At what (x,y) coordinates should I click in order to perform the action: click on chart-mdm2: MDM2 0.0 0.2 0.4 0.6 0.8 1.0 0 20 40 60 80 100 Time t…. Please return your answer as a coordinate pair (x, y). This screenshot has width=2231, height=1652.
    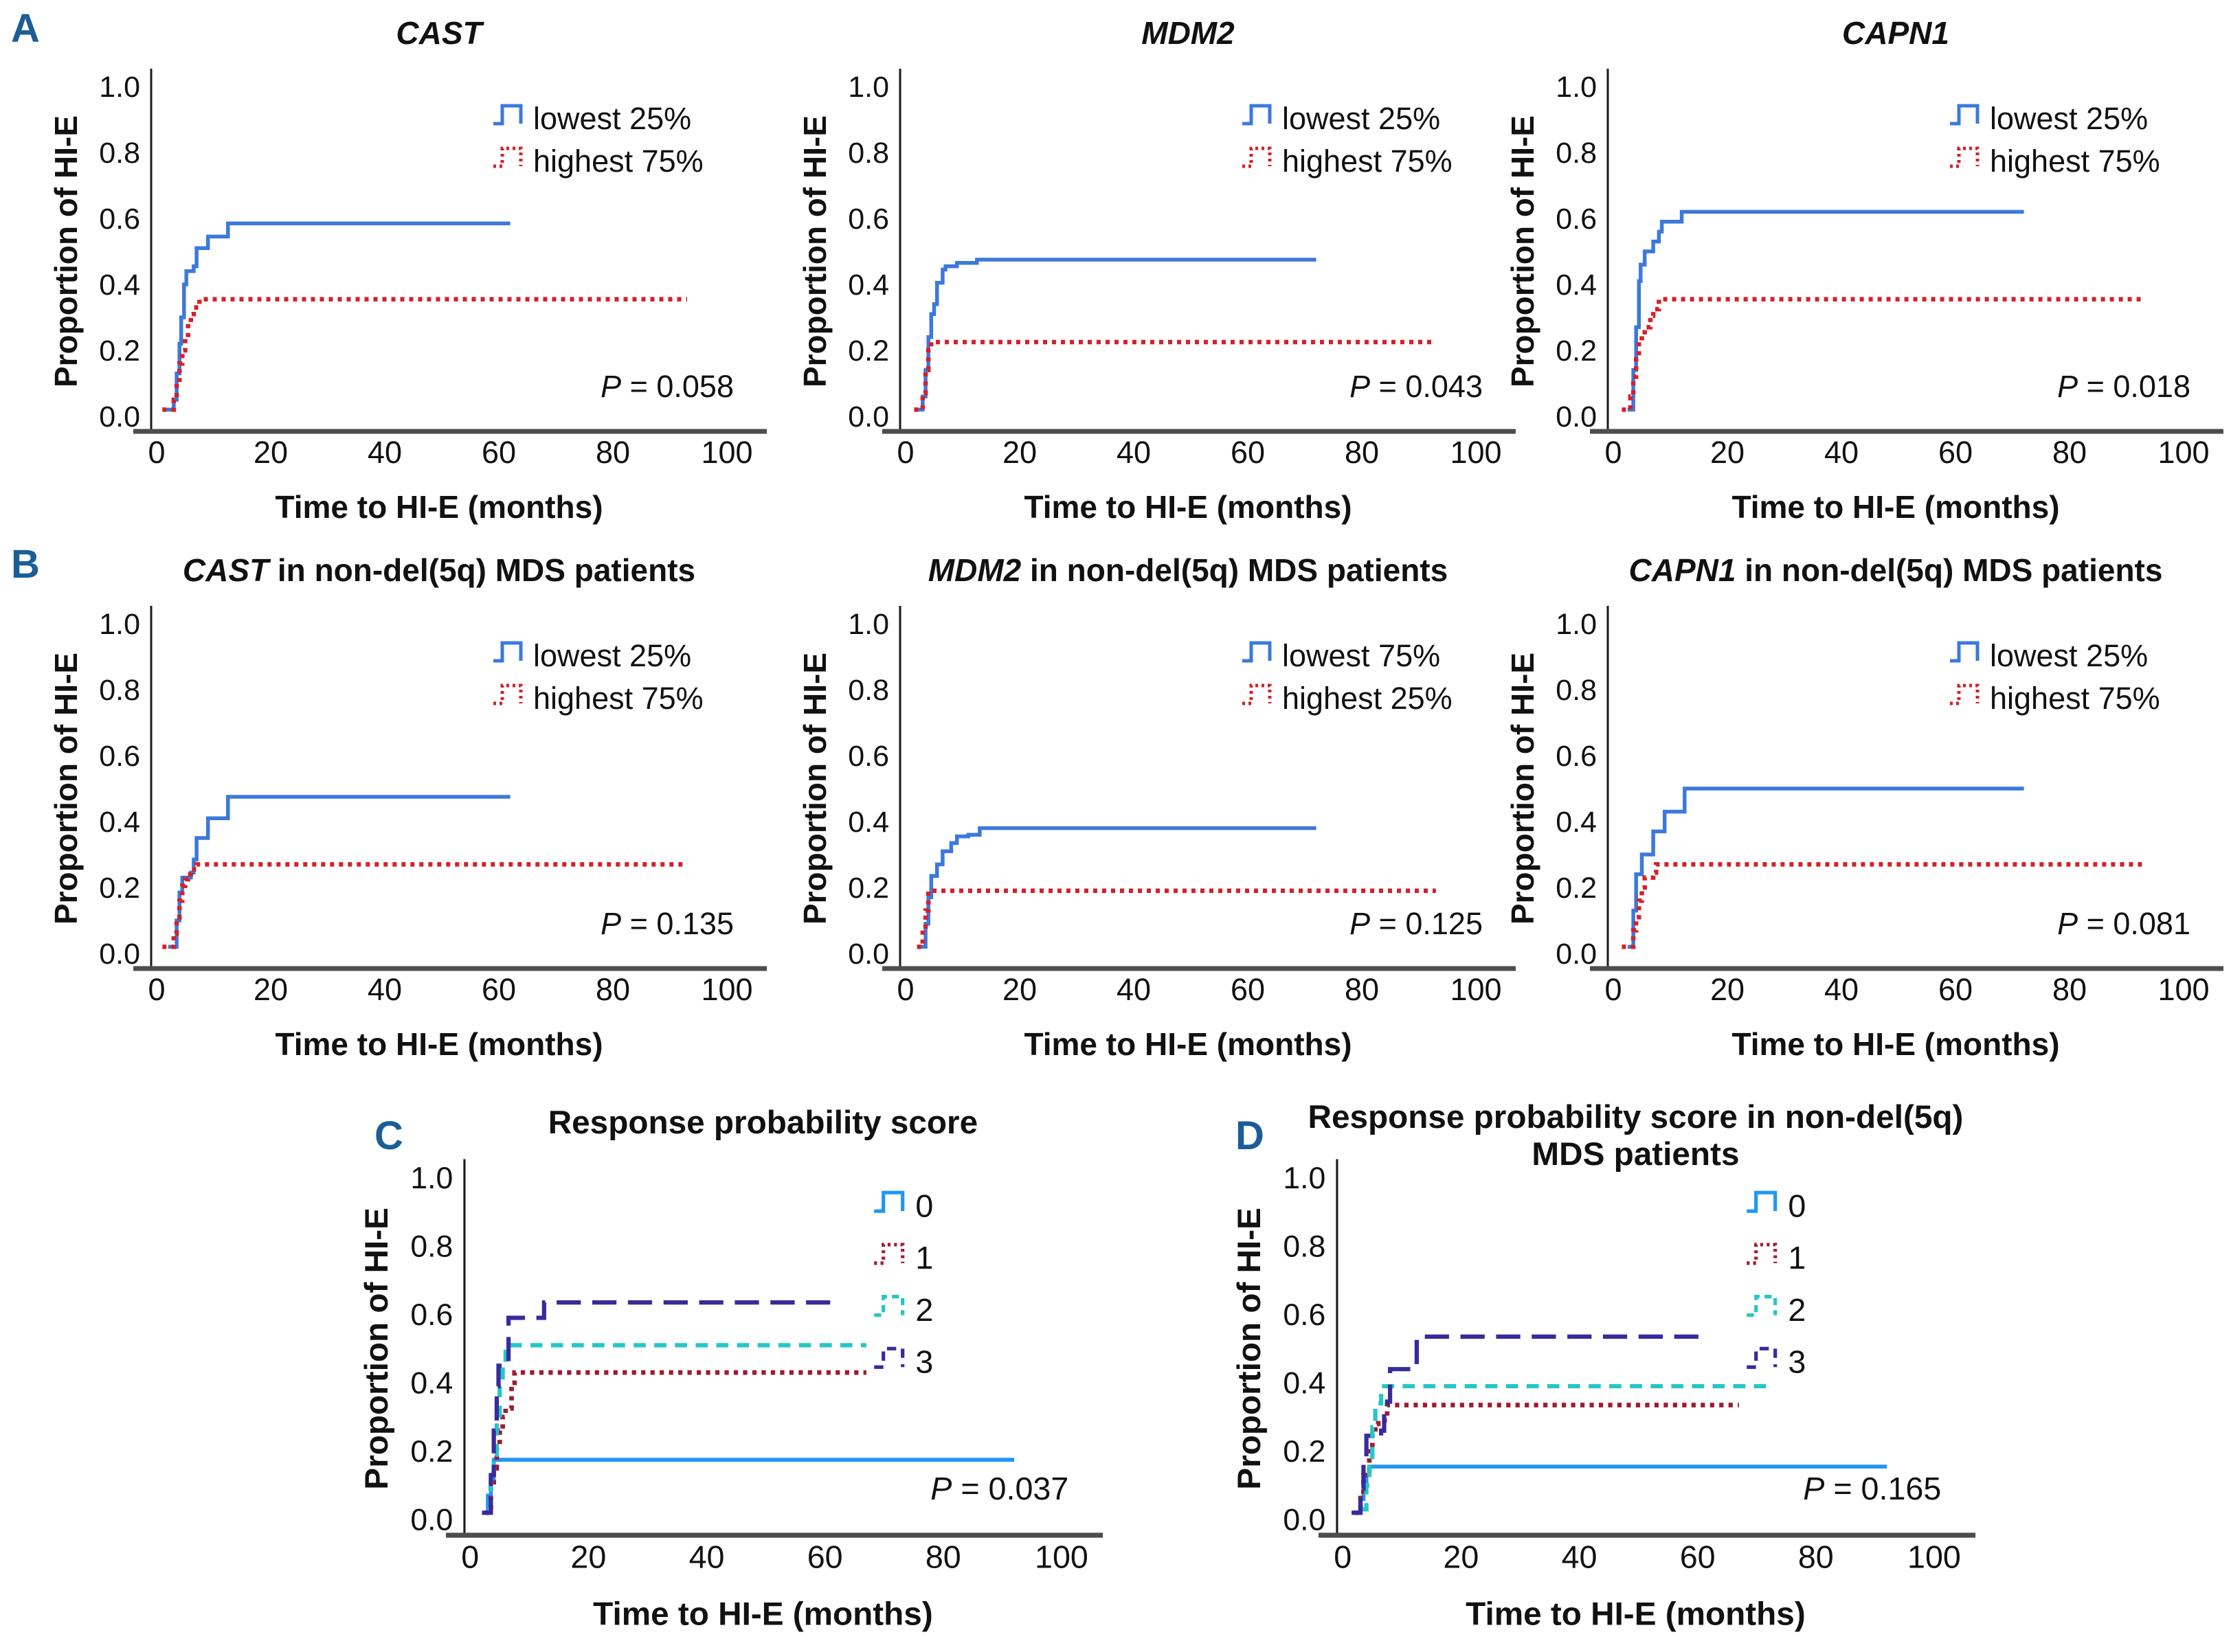
    Looking at the image, I should click on (1161, 273).